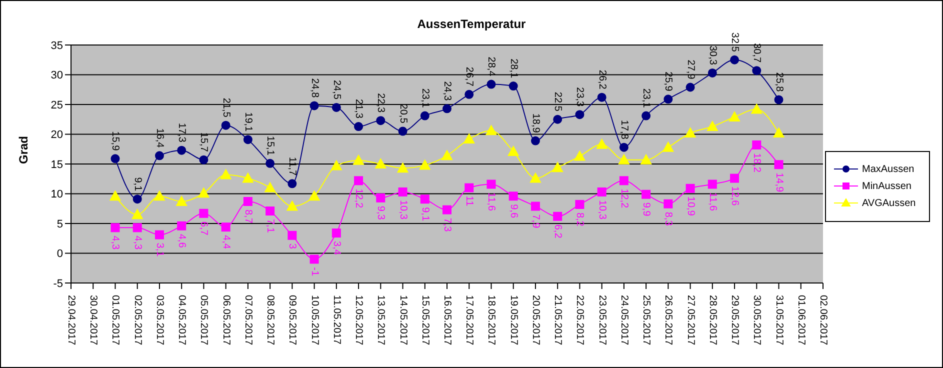 The image size is (943, 368). I want to click on x-tick-label: 11.05.2017, so click(336, 320).